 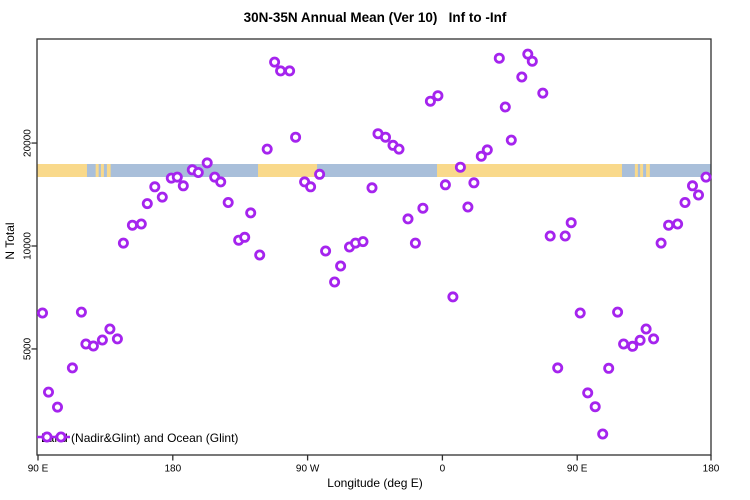 I want to click on x-axis-title: Longitude (deg E), so click(x=375, y=483).